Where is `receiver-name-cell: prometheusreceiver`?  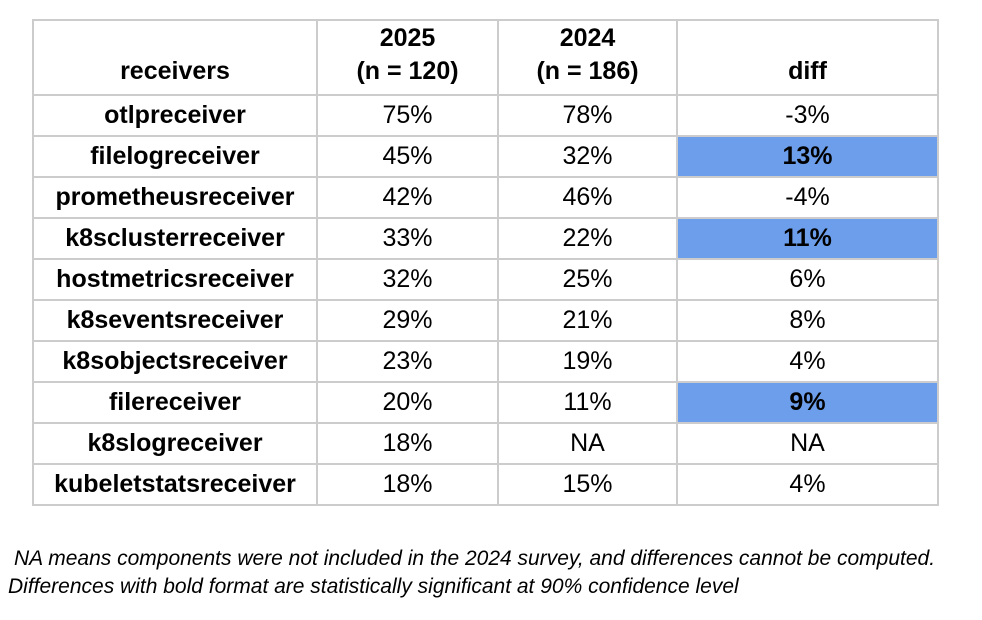 receiver-name-cell: prometheusreceiver is located at coordinates (175, 197).